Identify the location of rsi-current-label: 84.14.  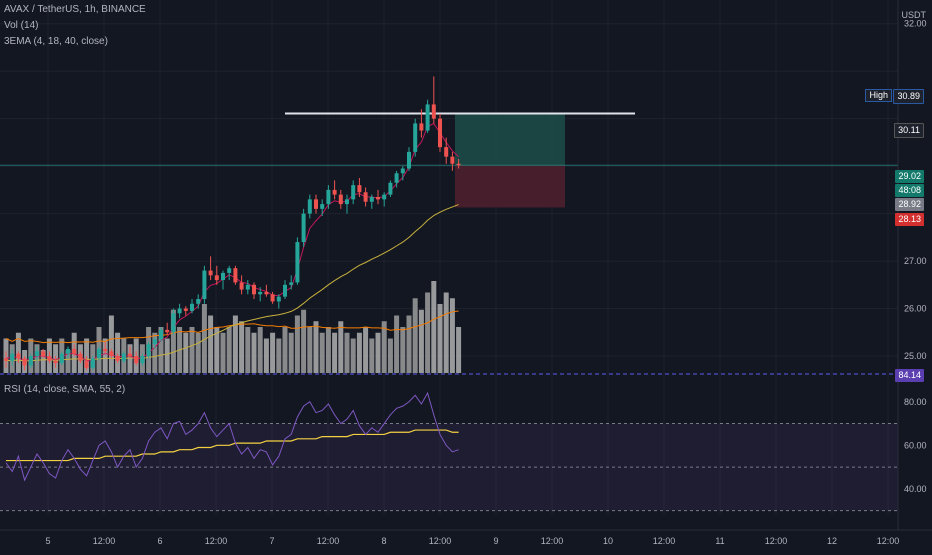
(909, 375).